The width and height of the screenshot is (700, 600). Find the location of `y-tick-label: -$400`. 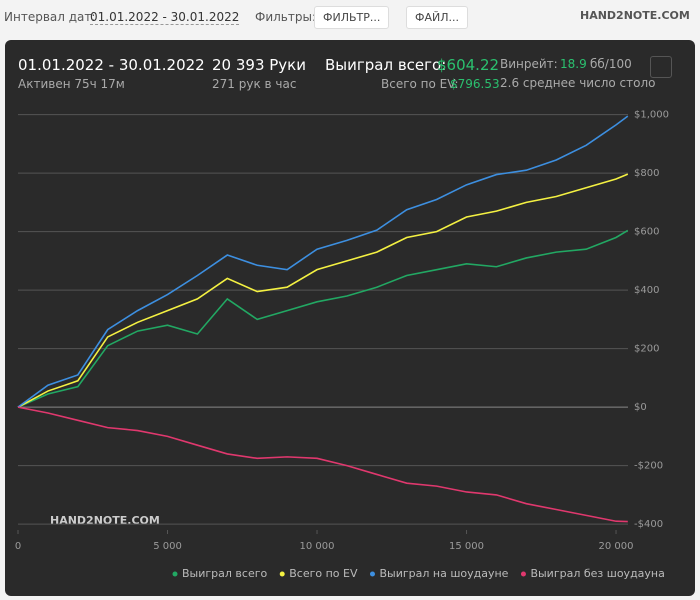

y-tick-label: -$400 is located at coordinates (648, 524).